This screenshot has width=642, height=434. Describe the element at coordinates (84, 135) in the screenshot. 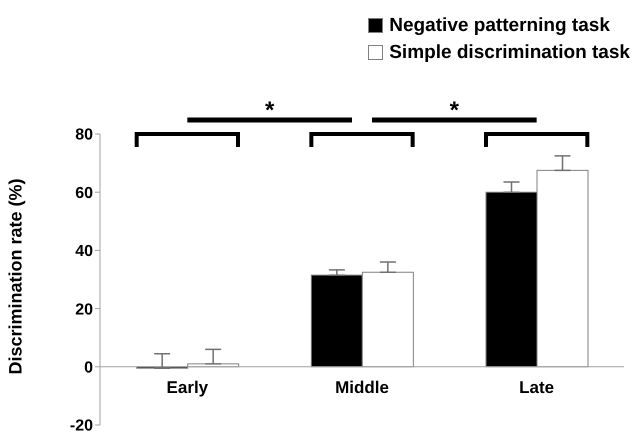

I see `y-tick-label: 80` at that location.